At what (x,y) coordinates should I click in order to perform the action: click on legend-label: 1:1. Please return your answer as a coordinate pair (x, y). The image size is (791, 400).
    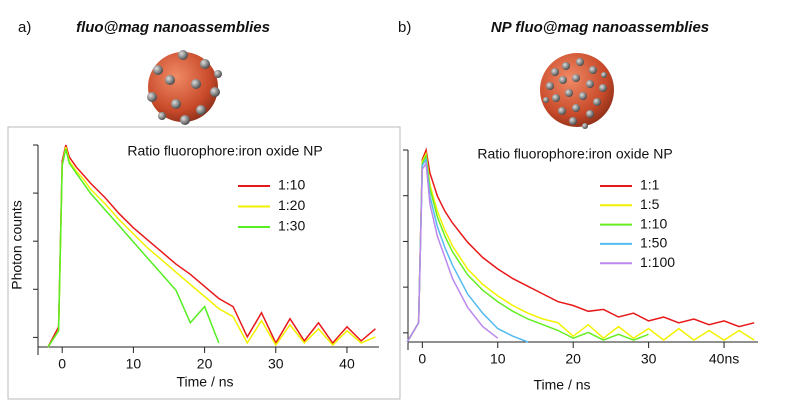
    Looking at the image, I should click on (650, 185).